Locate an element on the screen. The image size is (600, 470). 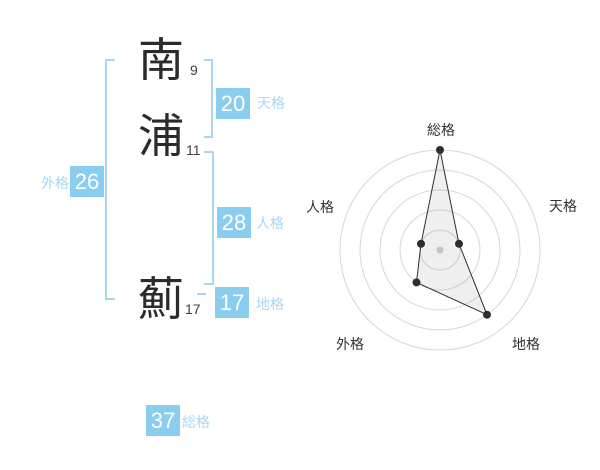
soukaku-label: 総格 is located at coordinates (196, 422).